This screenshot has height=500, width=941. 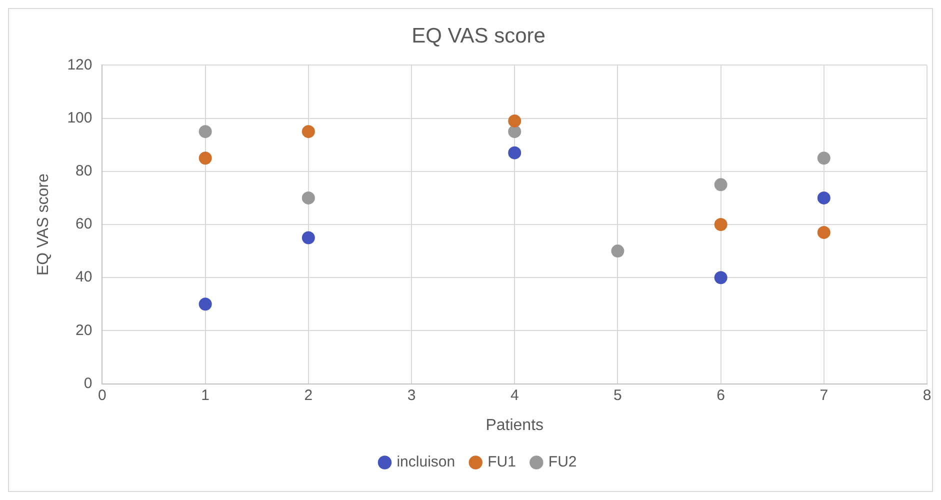 I want to click on x-tick-label: 2, so click(x=308, y=395).